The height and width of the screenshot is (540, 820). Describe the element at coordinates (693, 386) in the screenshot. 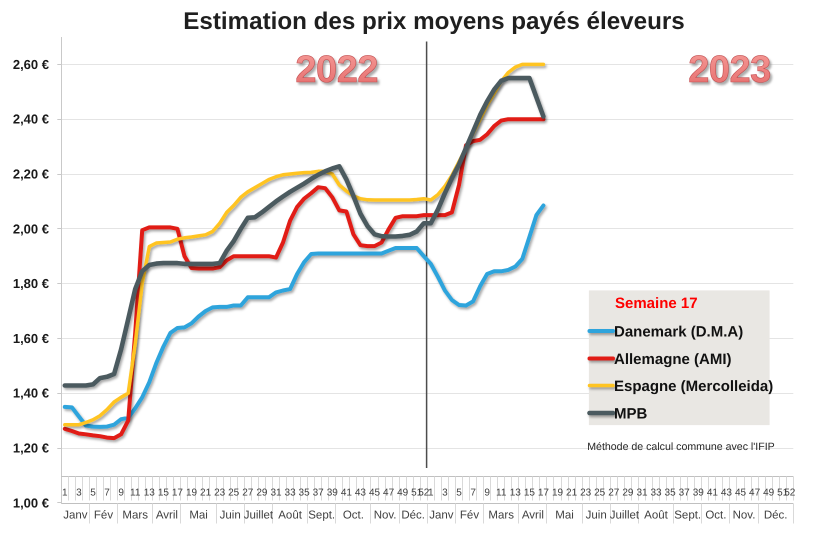

I see `svg-text: Espagne (Mercolleida)` at that location.